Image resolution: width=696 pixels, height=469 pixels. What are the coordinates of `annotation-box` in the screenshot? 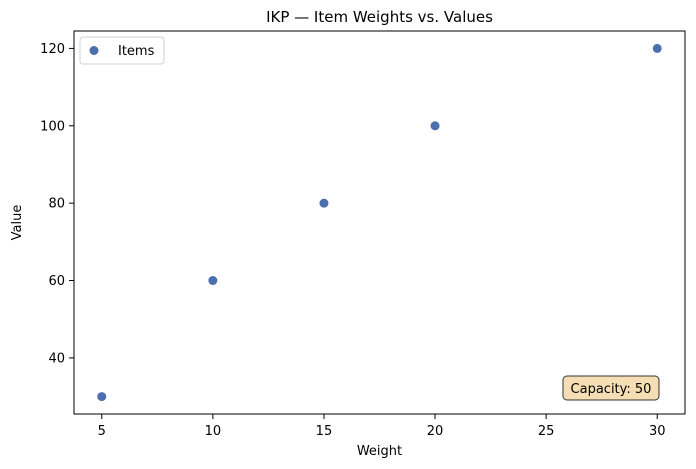 It's located at (611, 388).